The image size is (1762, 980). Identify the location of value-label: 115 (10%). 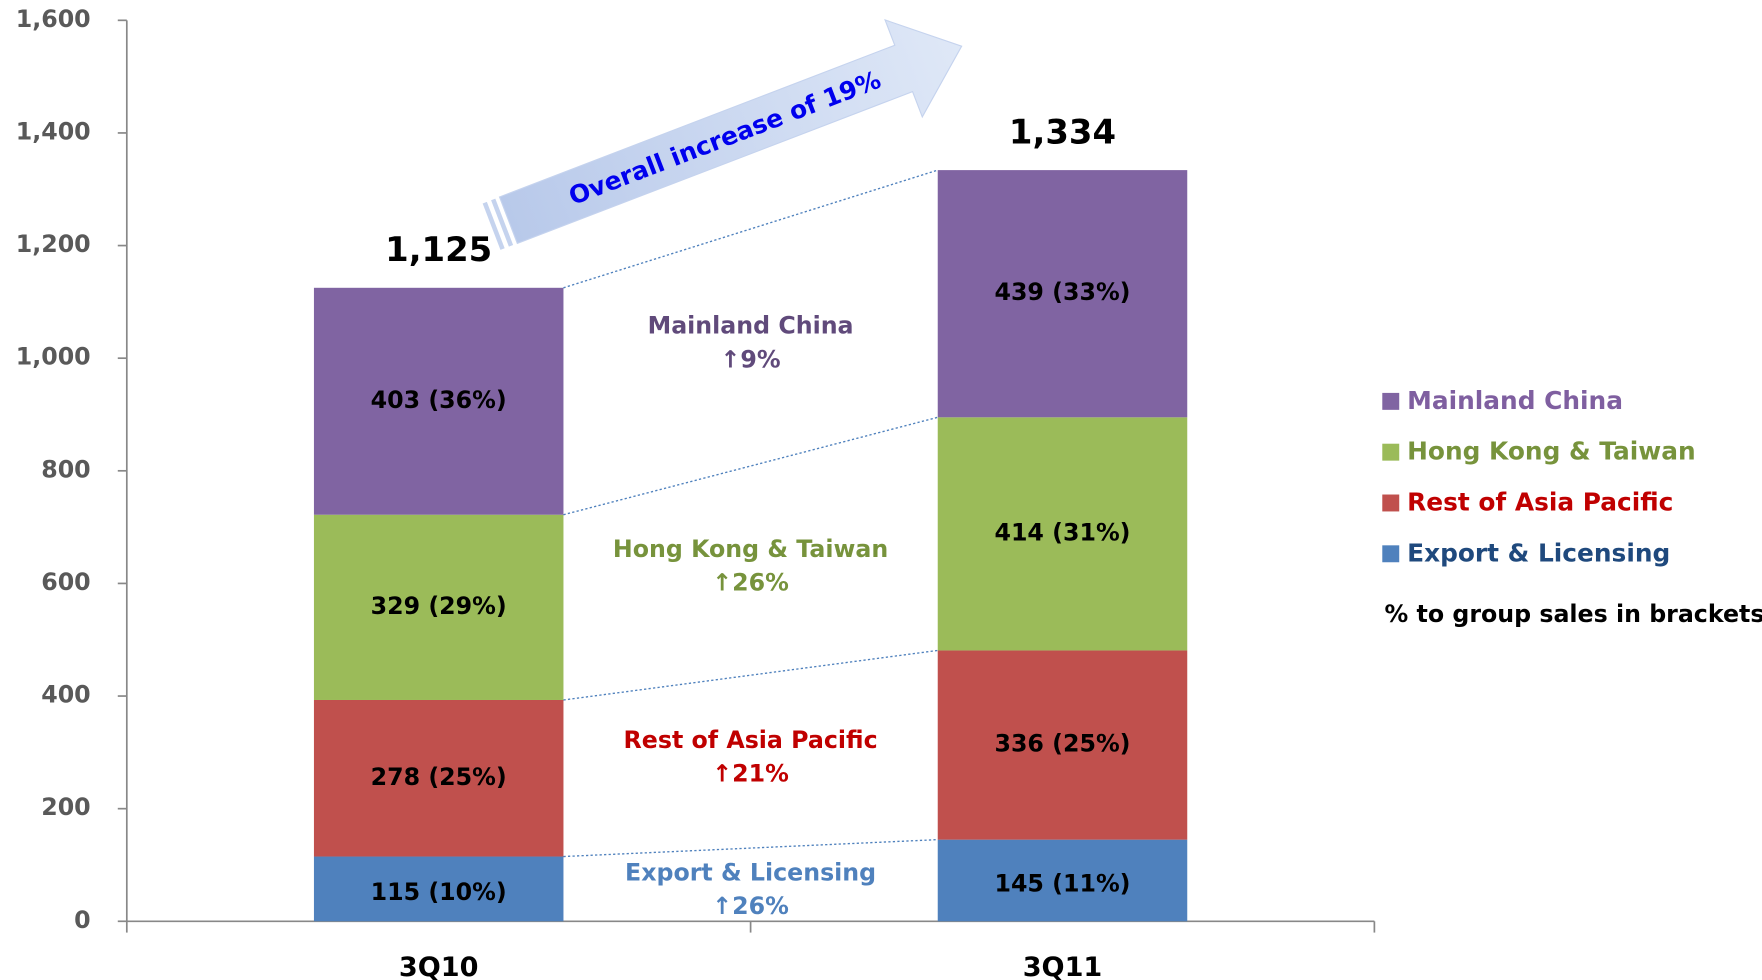
(439, 892).